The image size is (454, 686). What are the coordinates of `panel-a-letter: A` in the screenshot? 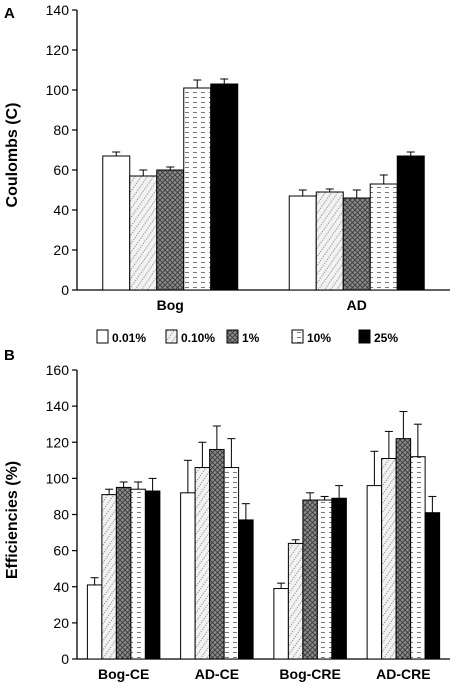 It's located at (9, 13).